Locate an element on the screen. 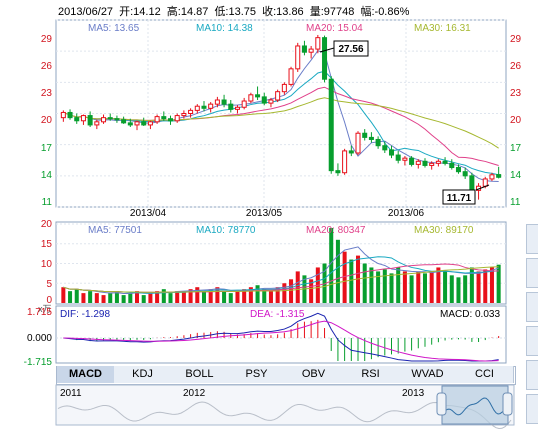 This screenshot has height=429, width=538. overview-selection-window is located at coordinates (475, 405).